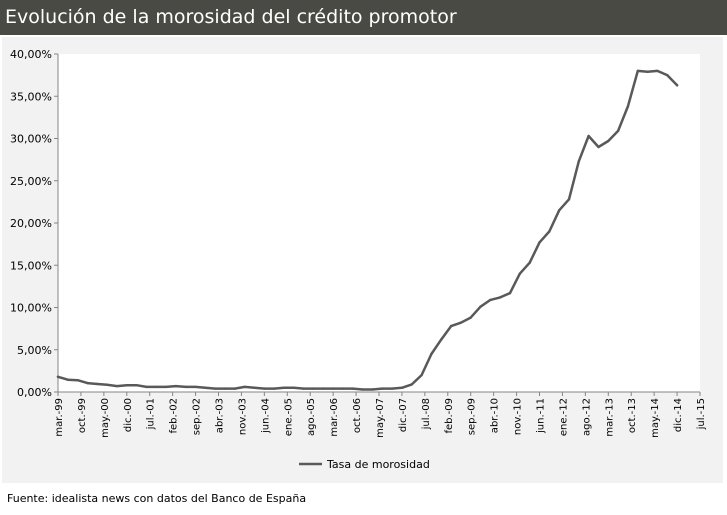 Image resolution: width=727 pixels, height=515 pixels. What do you see at coordinates (563, 417) in the screenshot?
I see `x-tick-label: ene.-12` at bounding box center [563, 417].